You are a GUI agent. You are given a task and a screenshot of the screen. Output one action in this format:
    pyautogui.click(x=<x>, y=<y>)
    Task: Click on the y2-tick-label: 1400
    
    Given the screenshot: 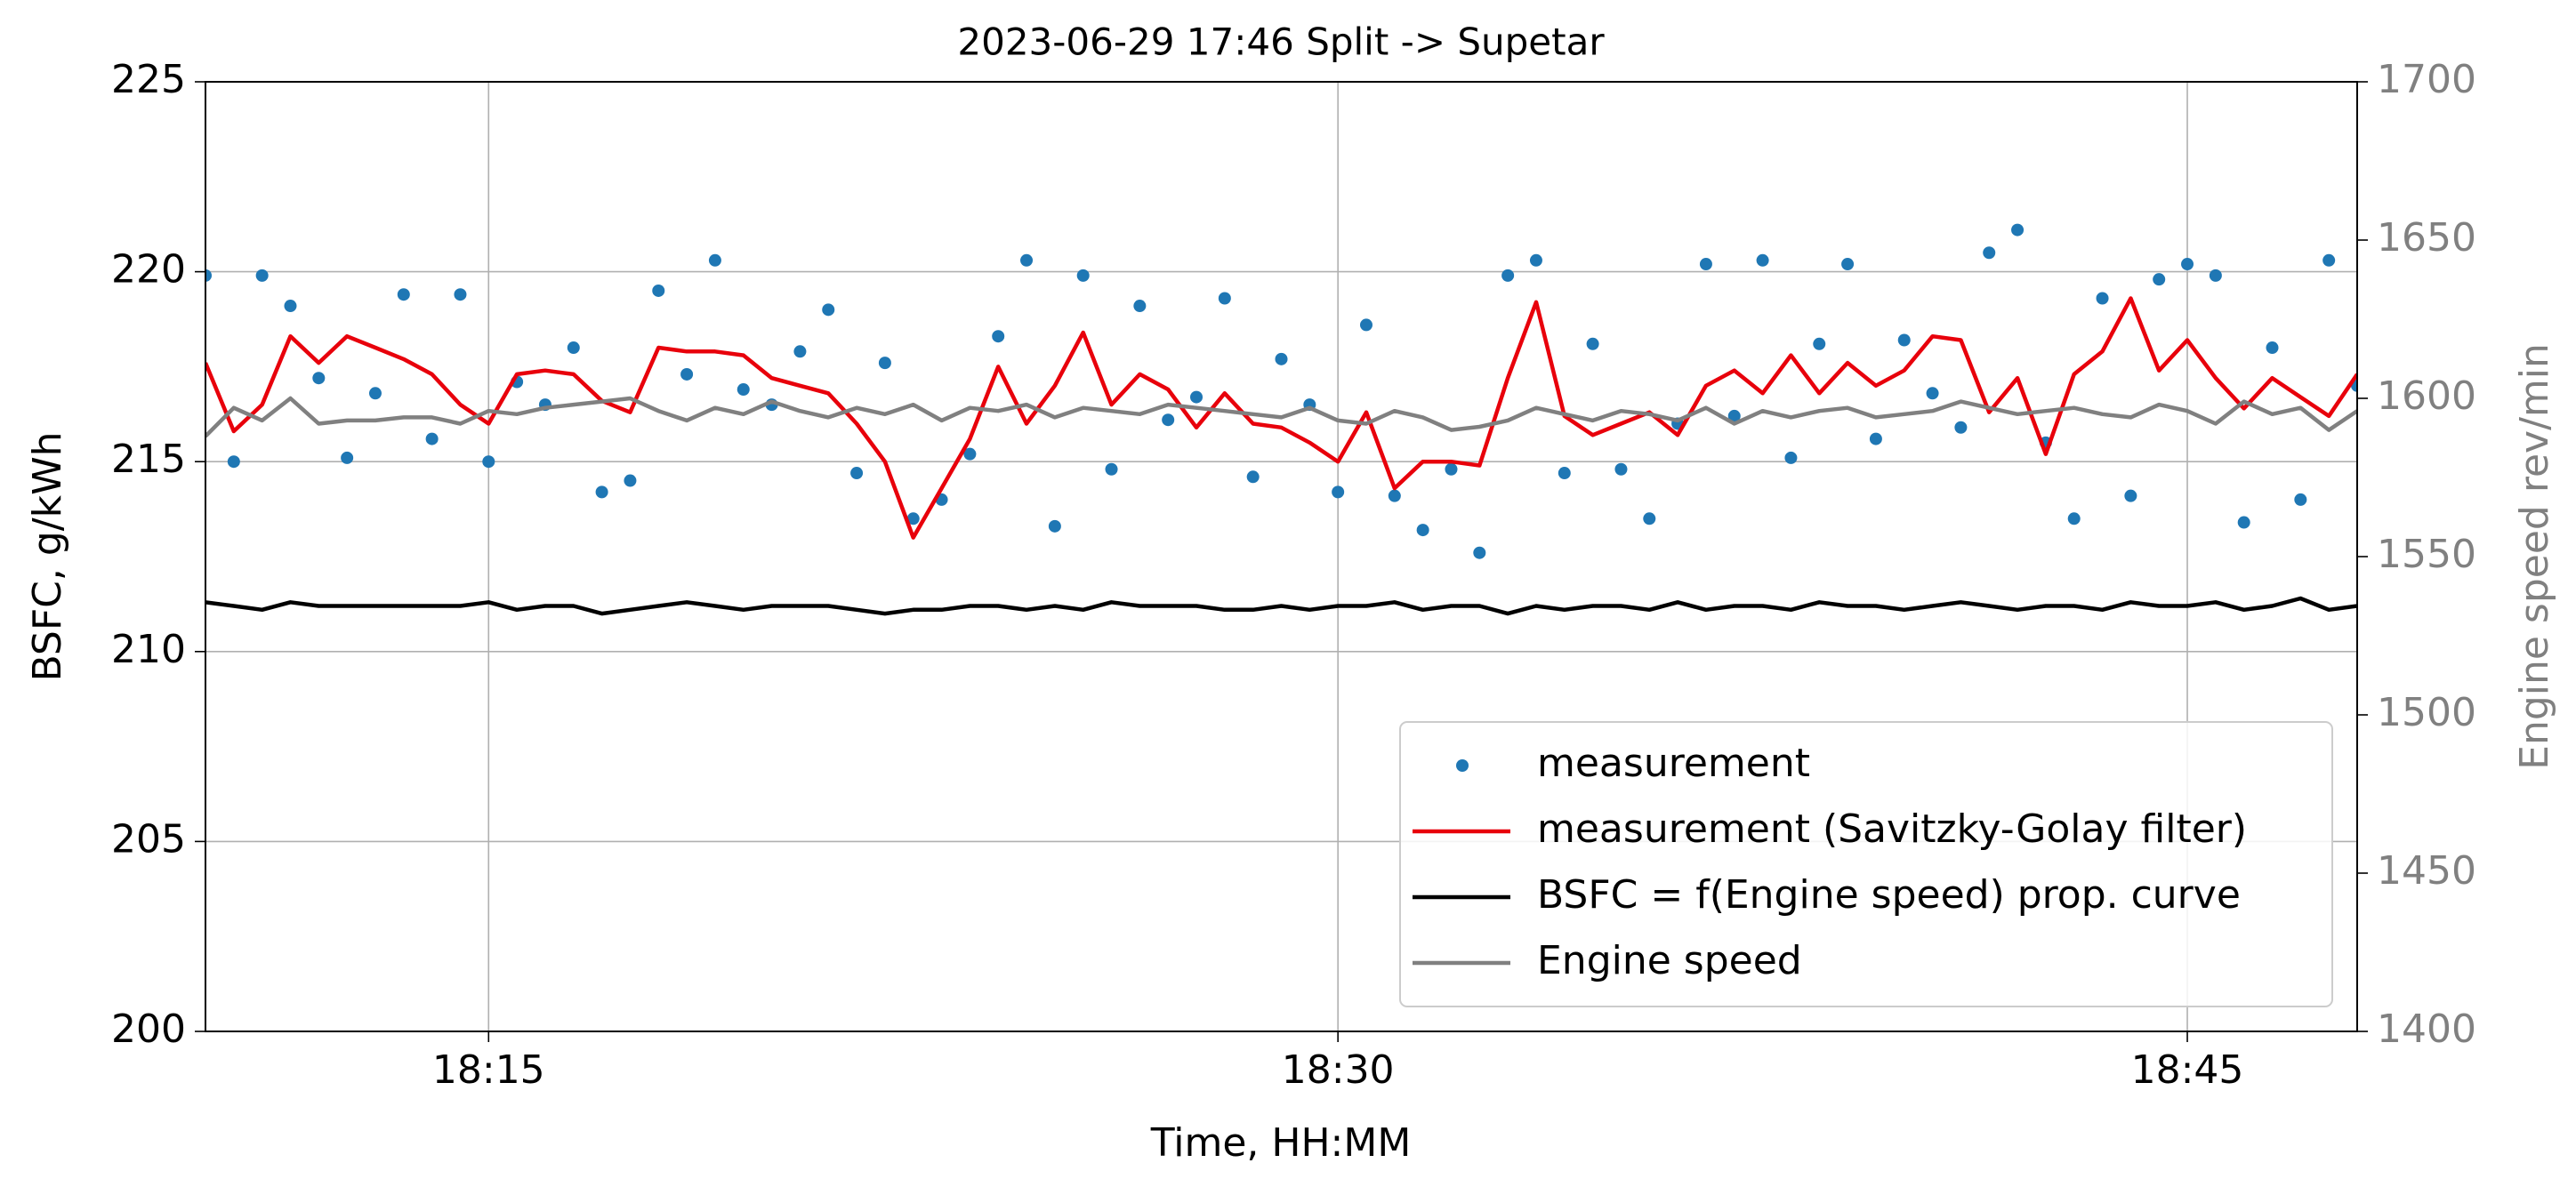 What is the action you would take?
    pyautogui.click(x=2426, y=1029)
    